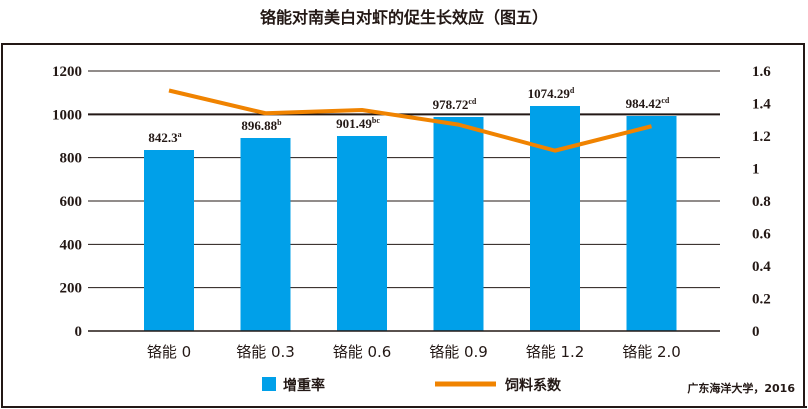 The image size is (808, 409). Describe the element at coordinates (756, 170) in the screenshot. I see `right-axis-tick: 1` at that location.